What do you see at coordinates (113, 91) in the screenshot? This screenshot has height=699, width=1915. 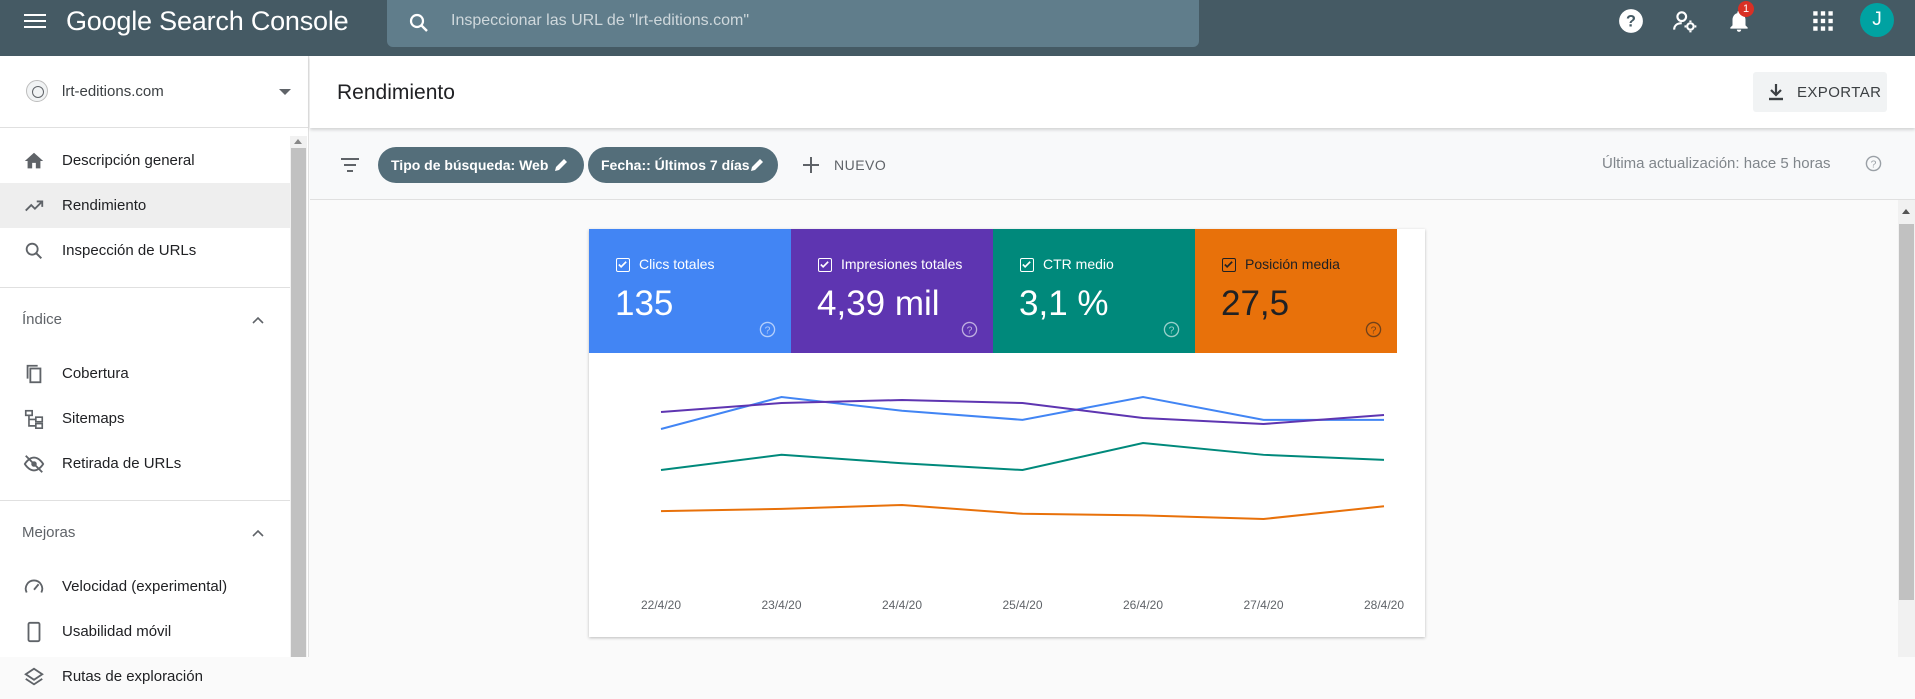 I see `property-name: lrt-editions.com` at bounding box center [113, 91].